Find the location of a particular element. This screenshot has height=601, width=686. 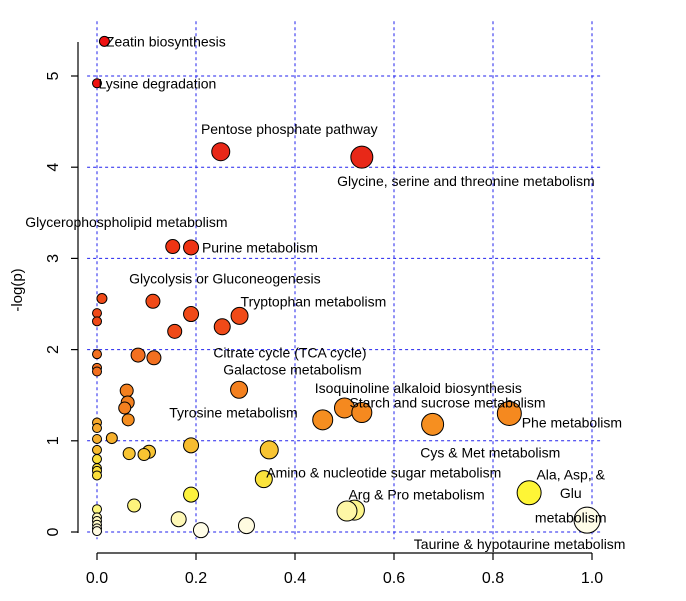

x-tick-label: 0.0 is located at coordinates (97, 578).